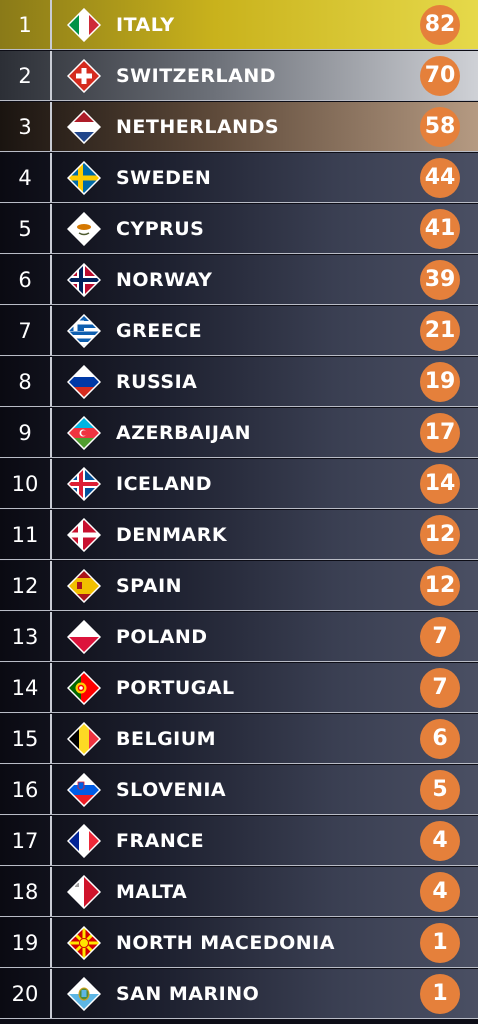 The height and width of the screenshot is (1024, 478). Describe the element at coordinates (84, 279) in the screenshot. I see `norway-flag-icon` at that location.